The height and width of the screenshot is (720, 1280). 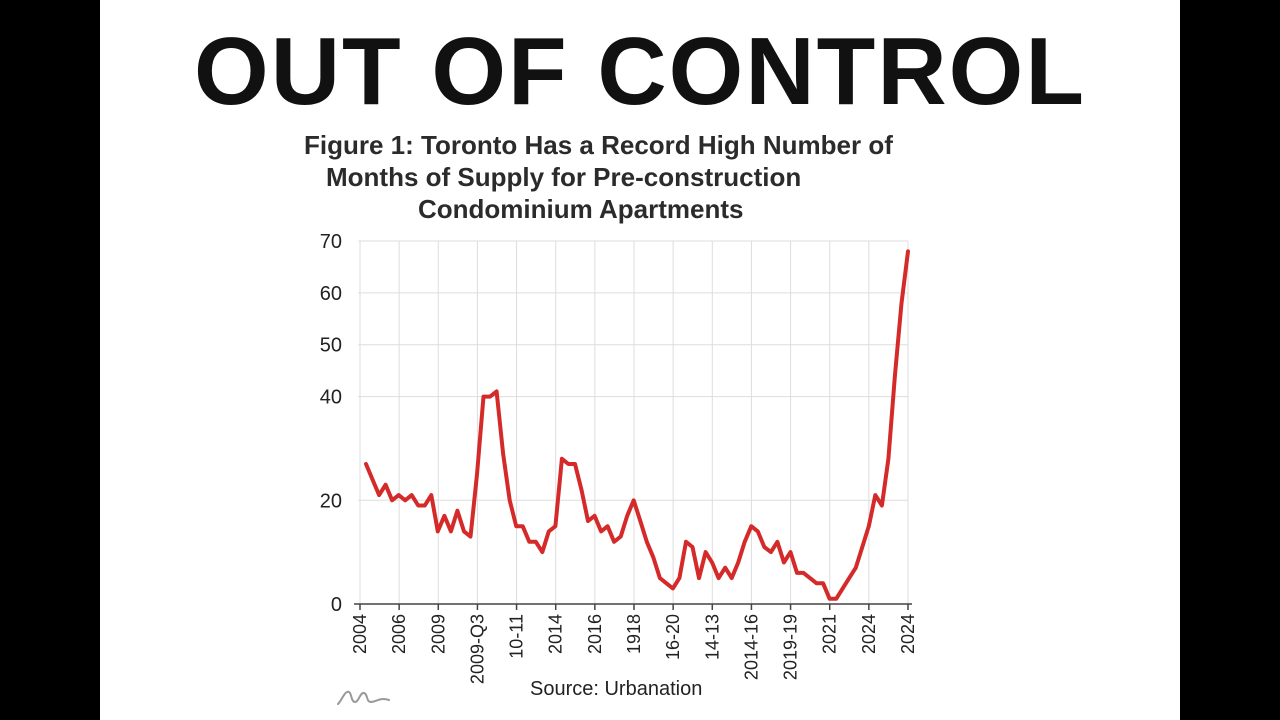 What do you see at coordinates (634, 634) in the screenshot?
I see `x-tick-label: 1918` at bounding box center [634, 634].